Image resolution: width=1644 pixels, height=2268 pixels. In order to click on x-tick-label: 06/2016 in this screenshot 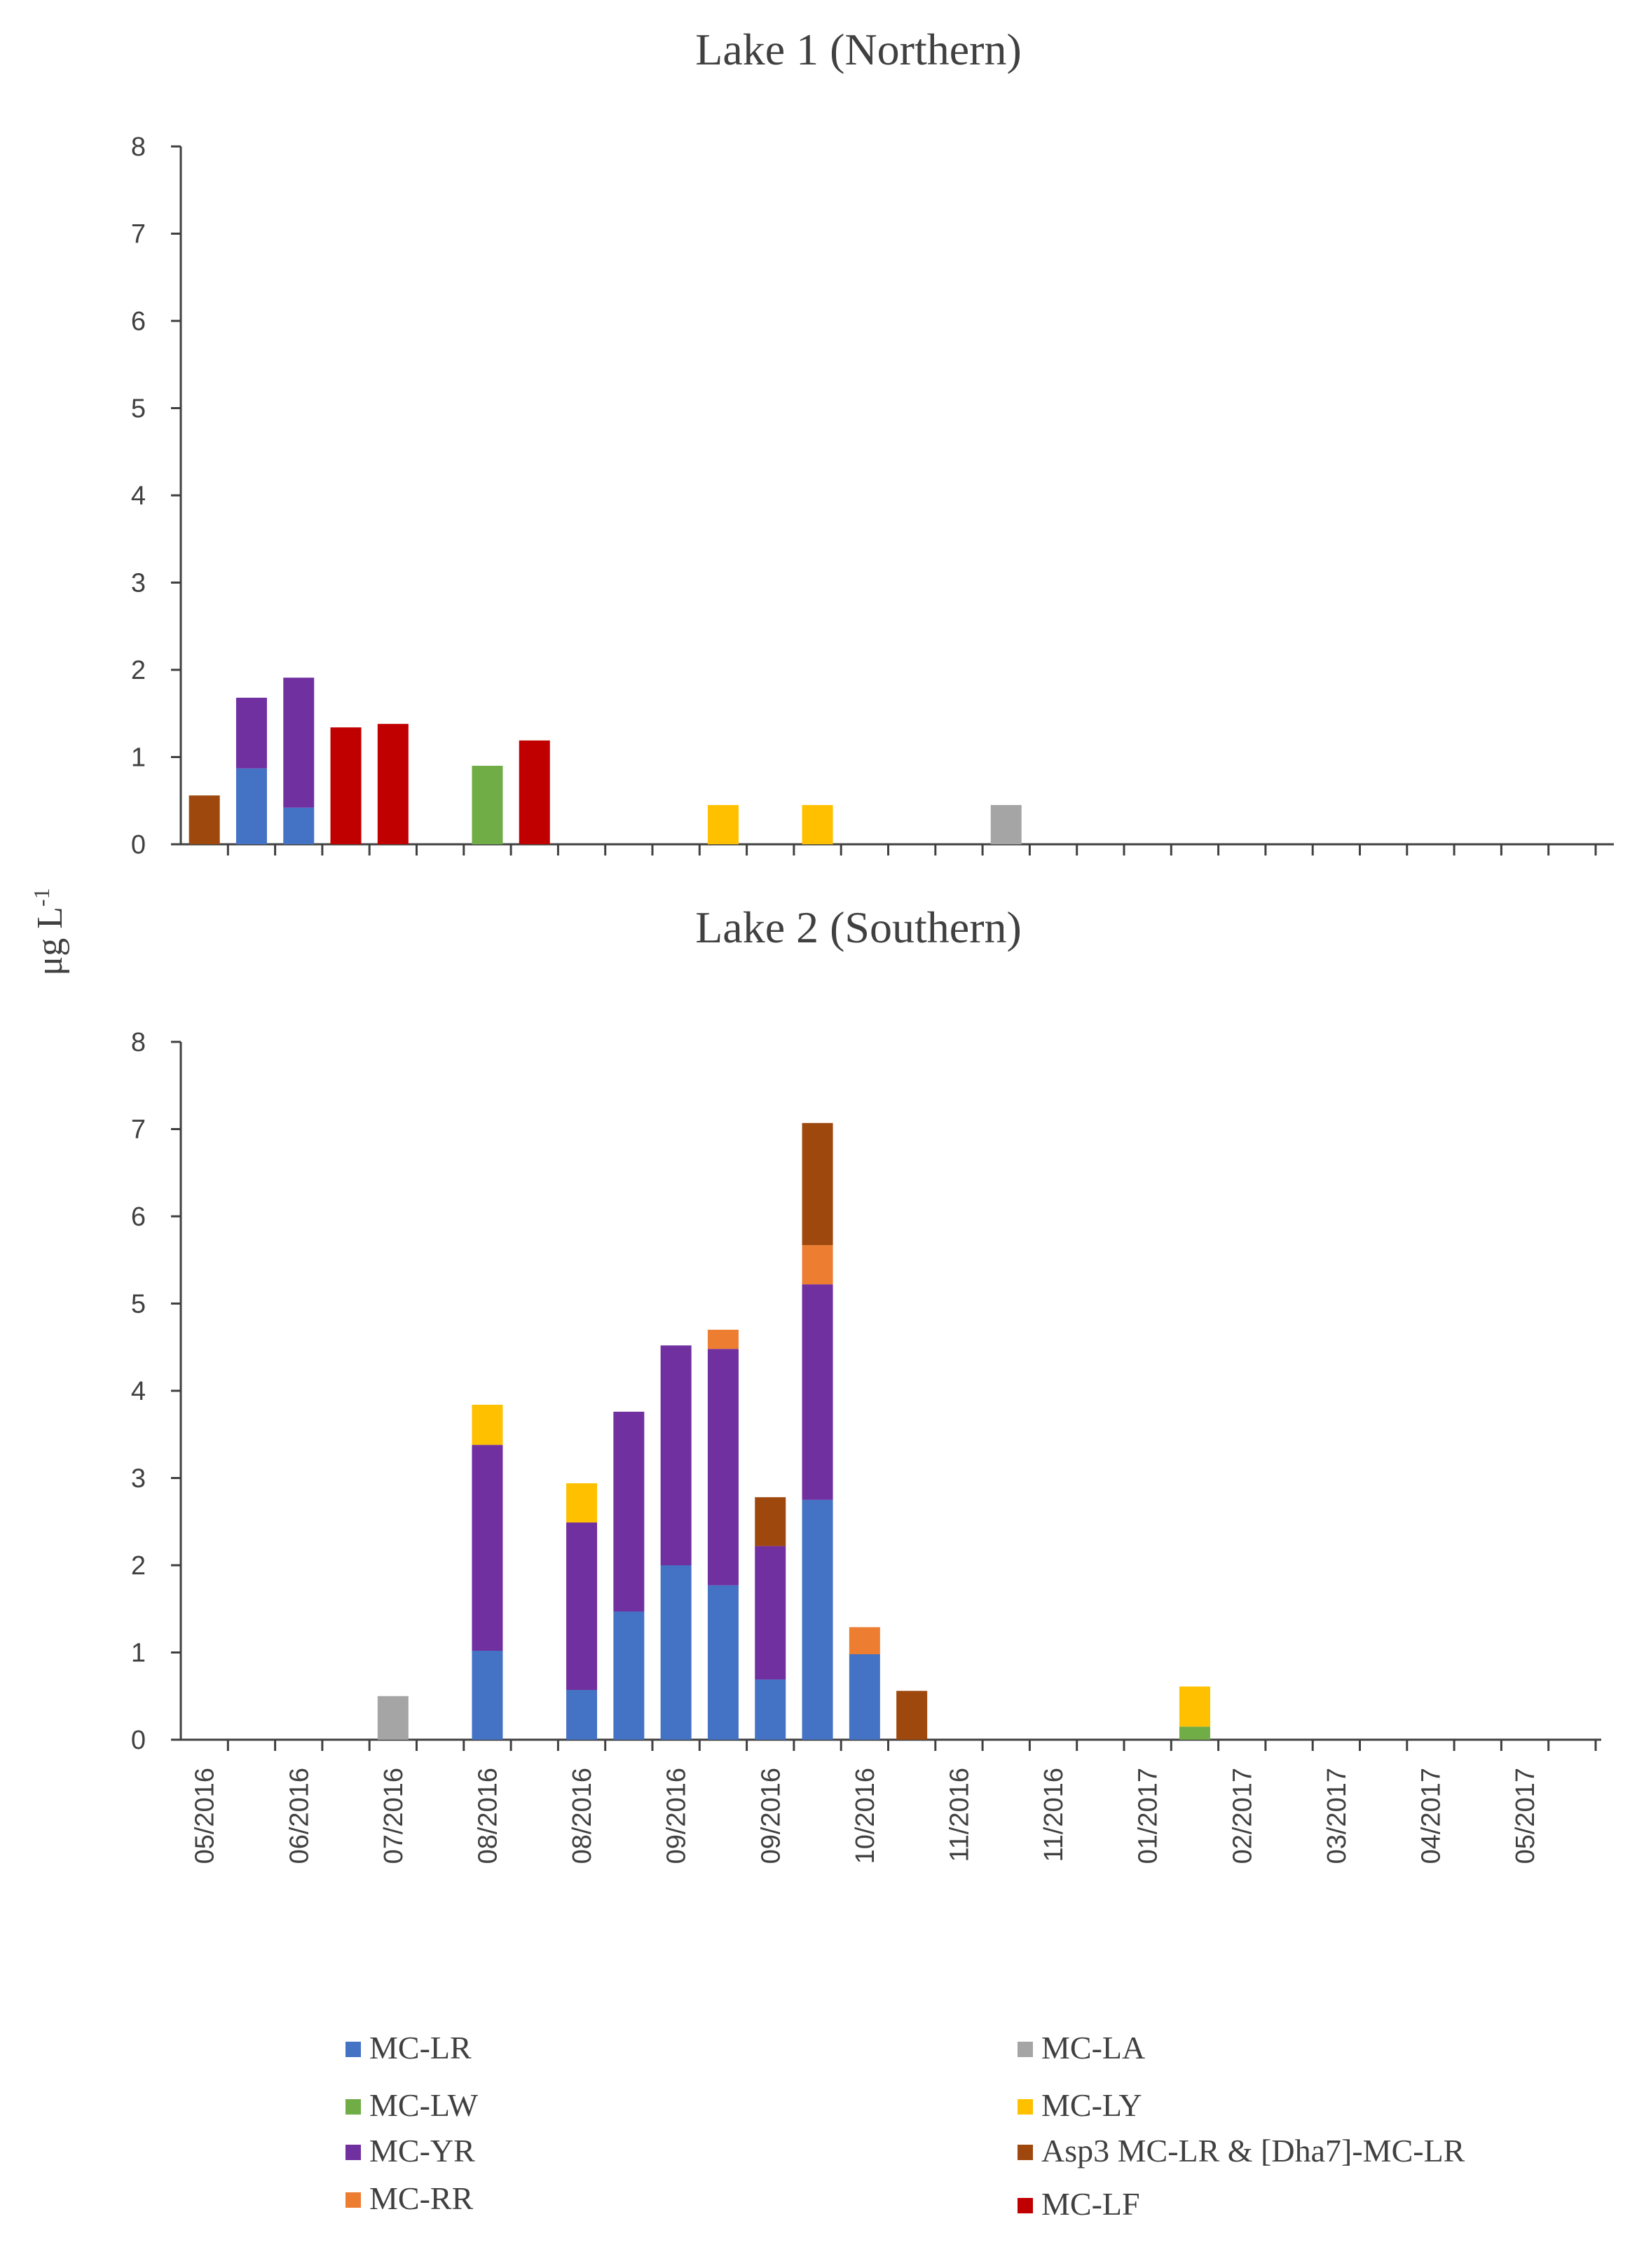, I will do `click(299, 1816)`.